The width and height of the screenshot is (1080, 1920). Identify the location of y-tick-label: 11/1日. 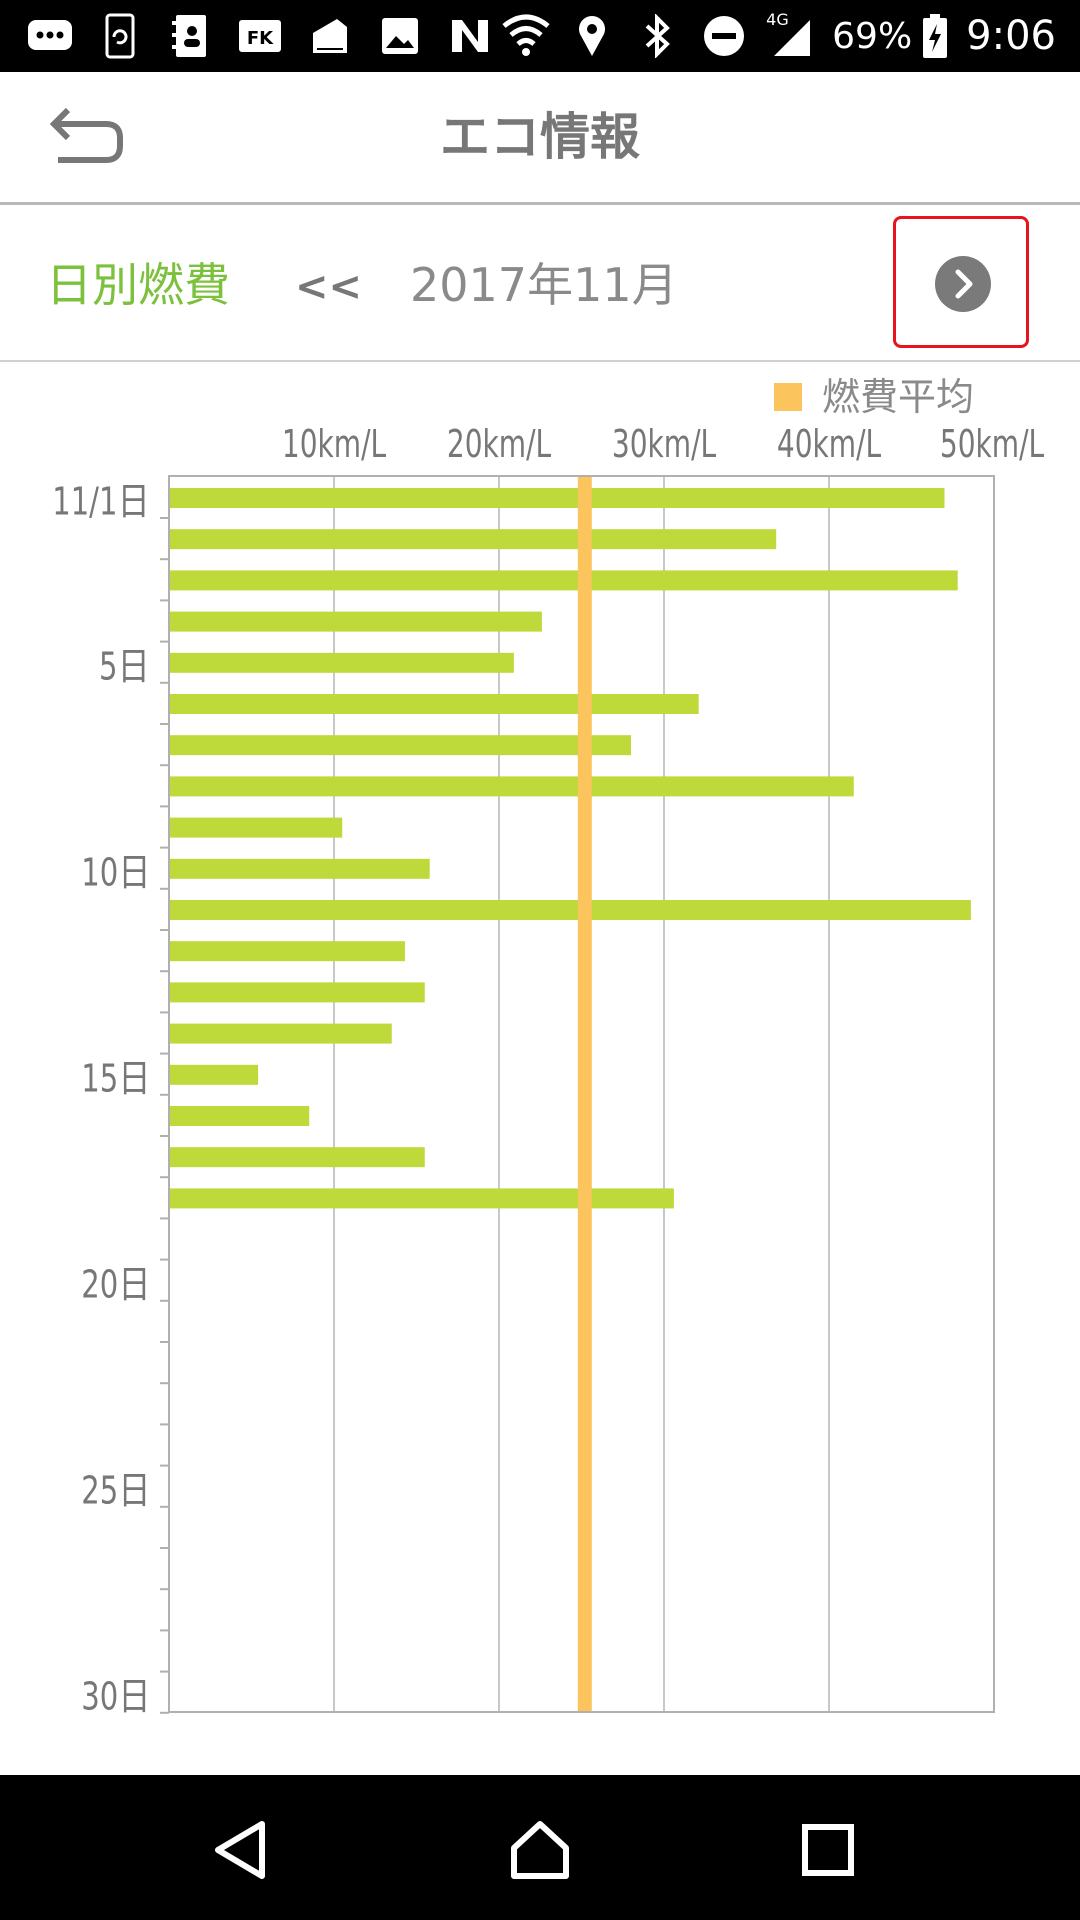
(101, 501).